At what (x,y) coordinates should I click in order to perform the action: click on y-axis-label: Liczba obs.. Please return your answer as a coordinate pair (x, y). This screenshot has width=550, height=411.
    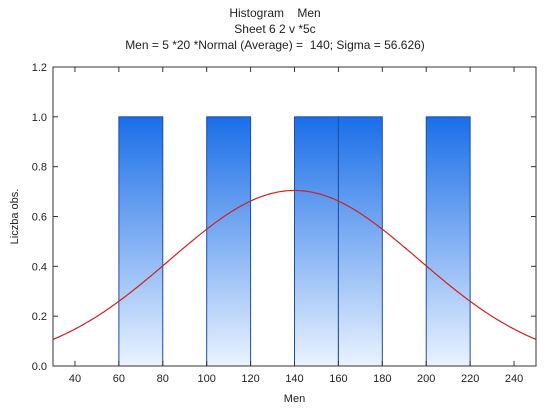
    Looking at the image, I should click on (15, 217).